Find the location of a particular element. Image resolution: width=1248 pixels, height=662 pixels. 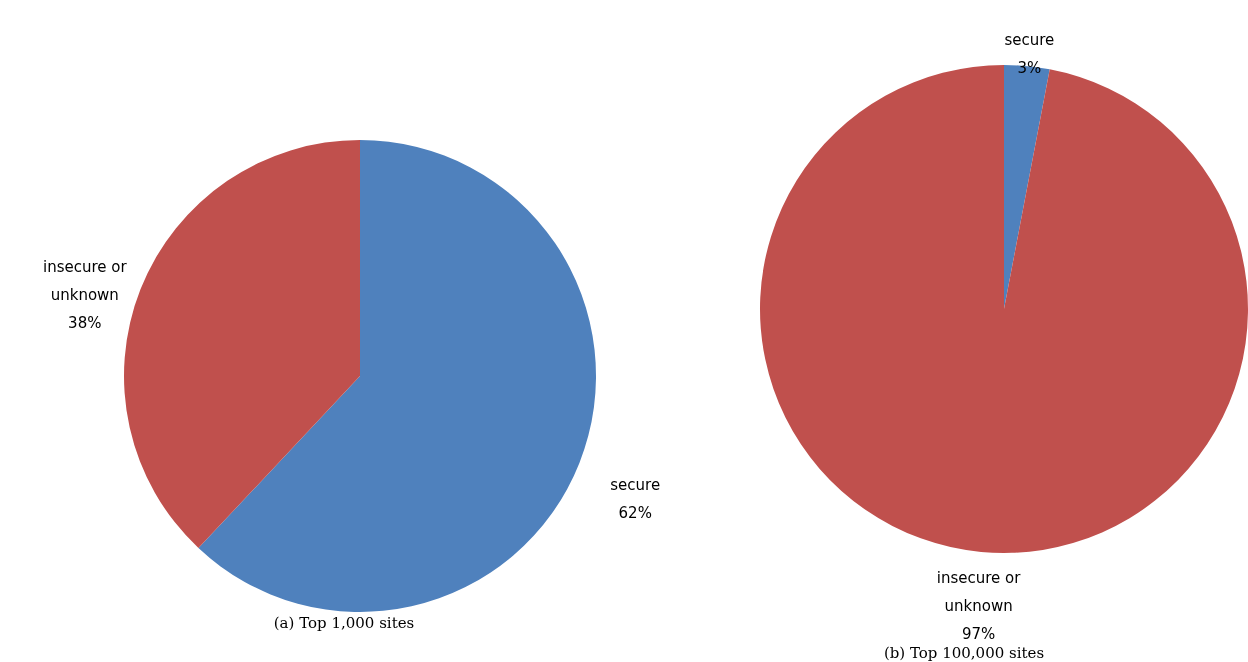

text: (a) Top 1,000 sites is located at coordinates (344, 623).